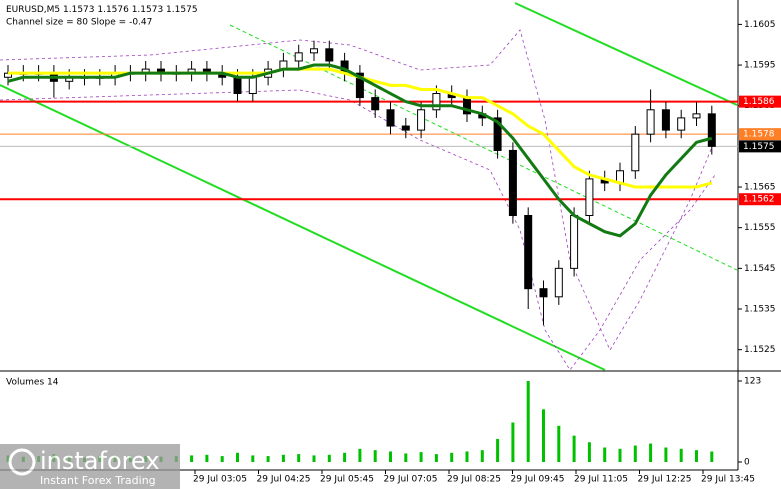 The image size is (781, 489). Describe the element at coordinates (220, 480) in the screenshot. I see `x-tick-label: 29 Jul 03:05` at that location.